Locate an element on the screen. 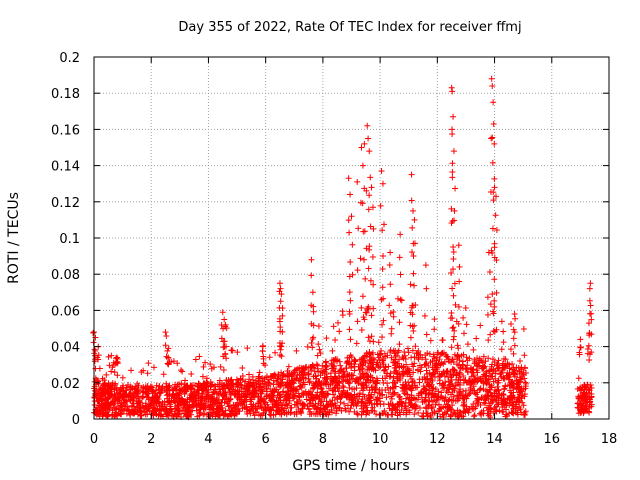 The height and width of the screenshot is (480, 640). y-tick-label: 0.08 is located at coordinates (65, 275).